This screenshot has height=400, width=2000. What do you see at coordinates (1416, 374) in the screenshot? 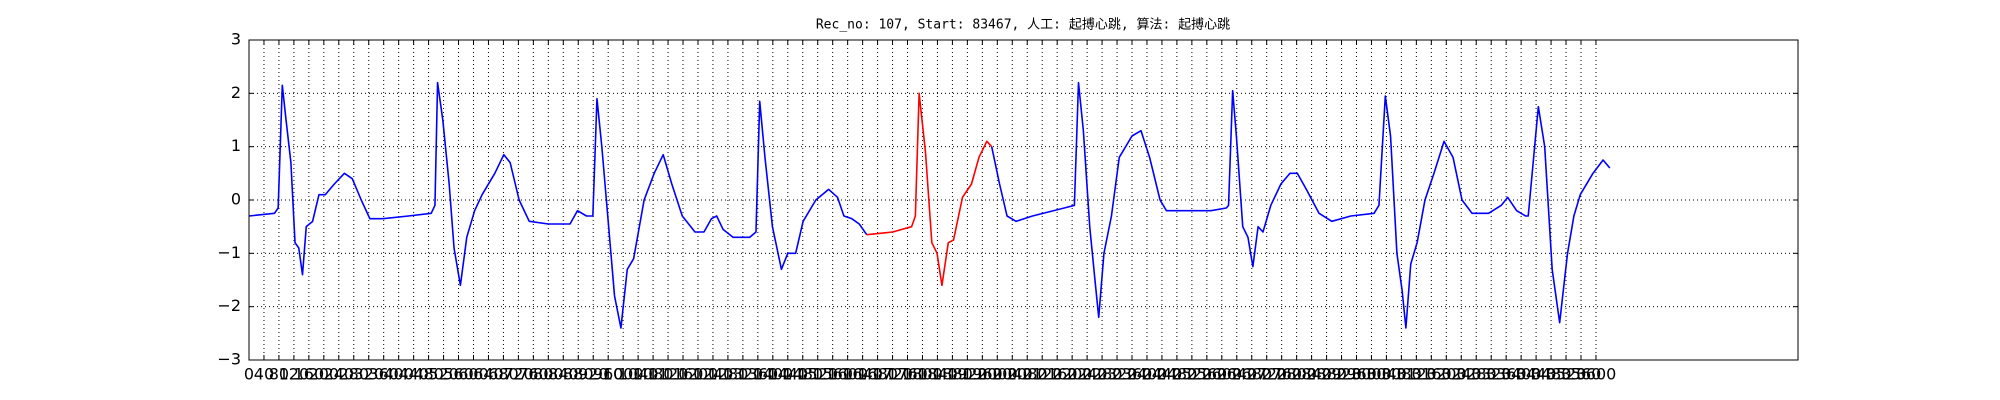
I see `x-tick-label: 3120` at bounding box center [1416, 374].